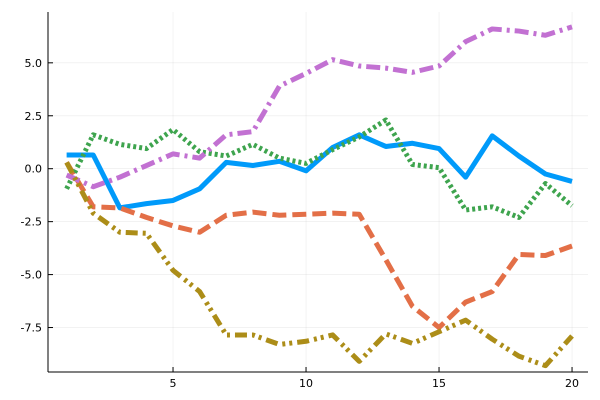 The image size is (600, 400). Describe the element at coordinates (173, 383) in the screenshot. I see `x-tick-label: 5` at that location.